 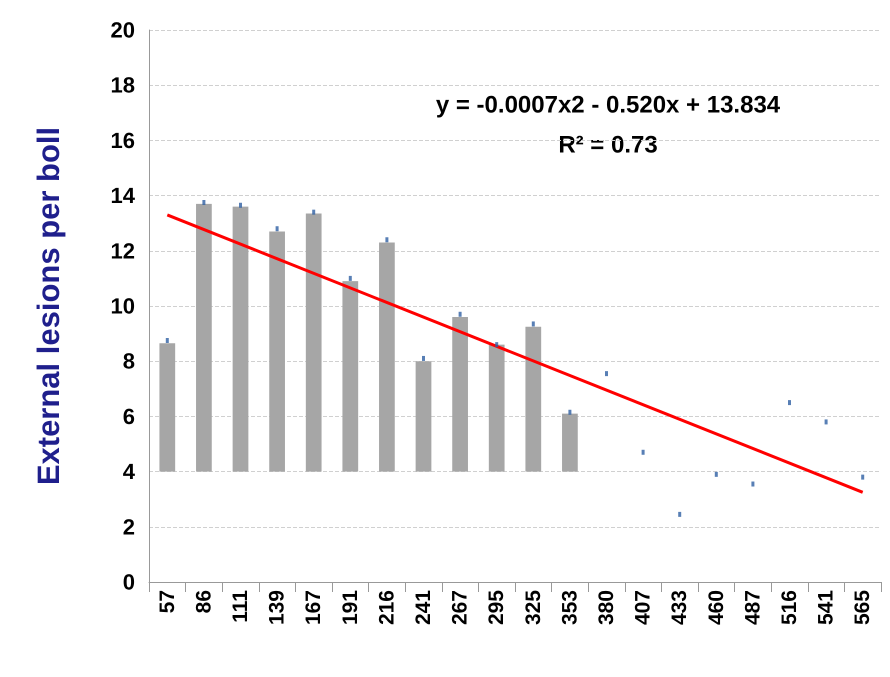 I want to click on annotation: y = -0.0007x2 - 0.520x + 13.834, so click(x=608, y=105).